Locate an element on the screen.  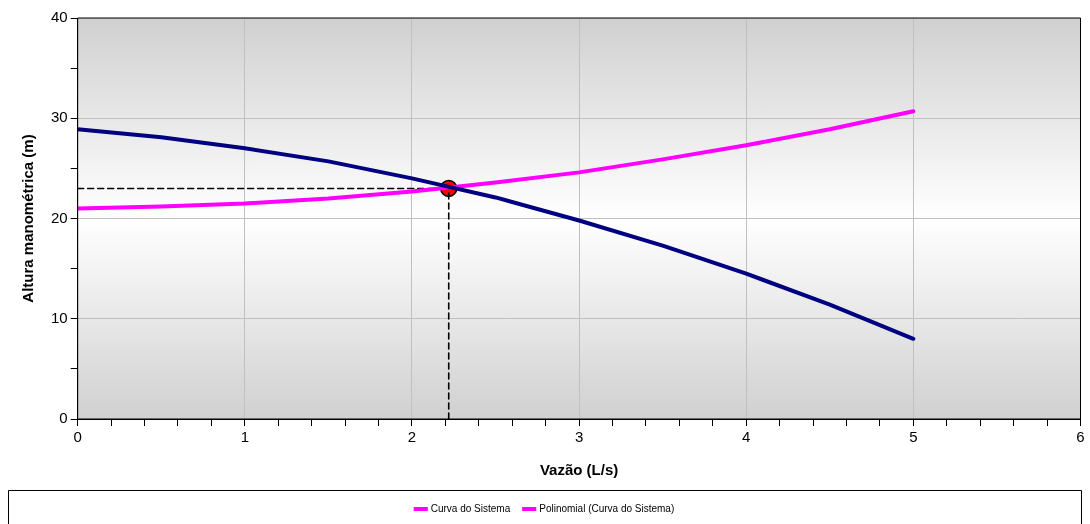
legend-label: Polinomial (Curva do Sistema) is located at coordinates (607, 508).